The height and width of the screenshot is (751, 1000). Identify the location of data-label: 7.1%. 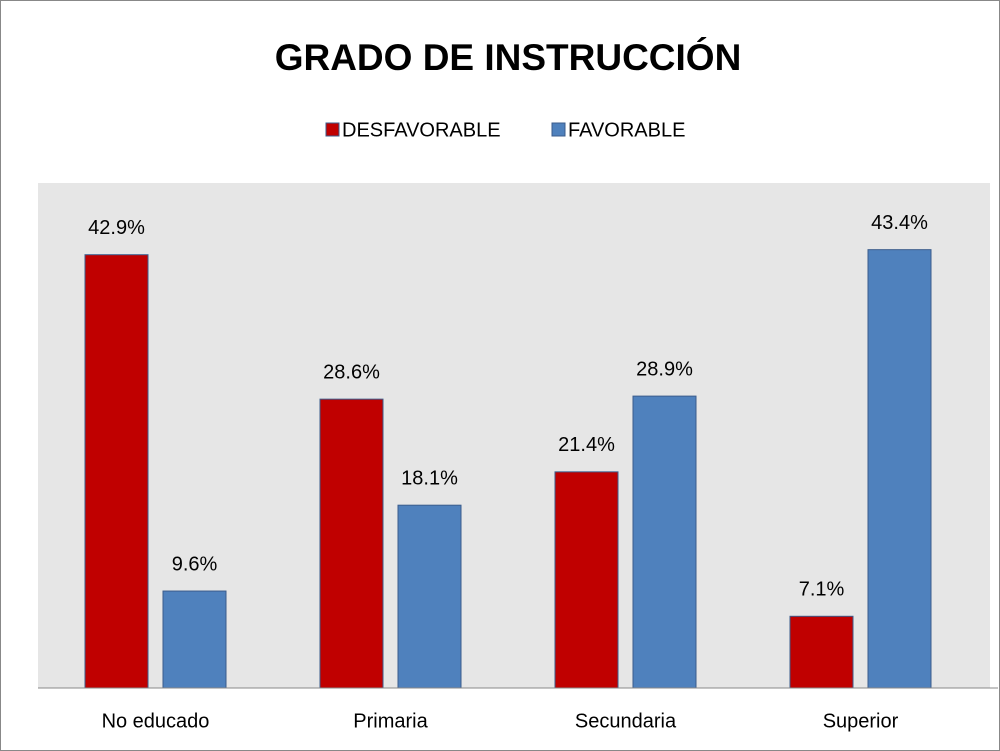
(822, 590).